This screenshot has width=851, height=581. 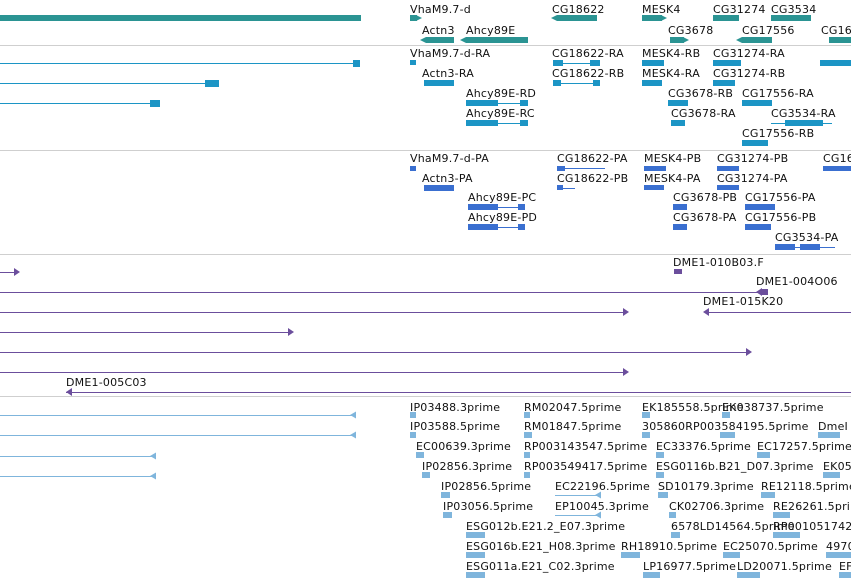 I want to click on transcripts-protein-label: Actn3-PA, so click(x=447, y=178).